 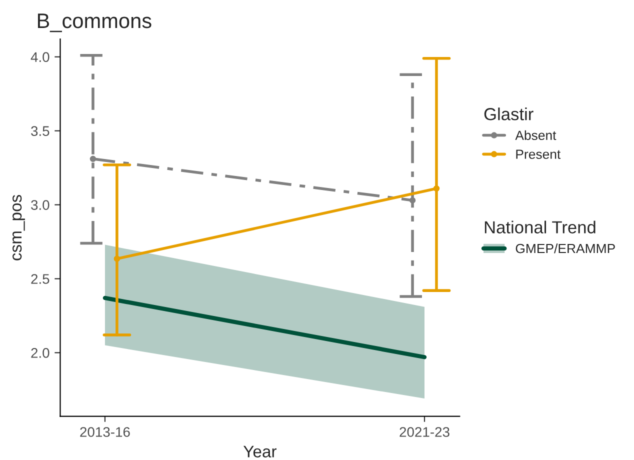 I want to click on legend-label: Absent, so click(x=535, y=135).